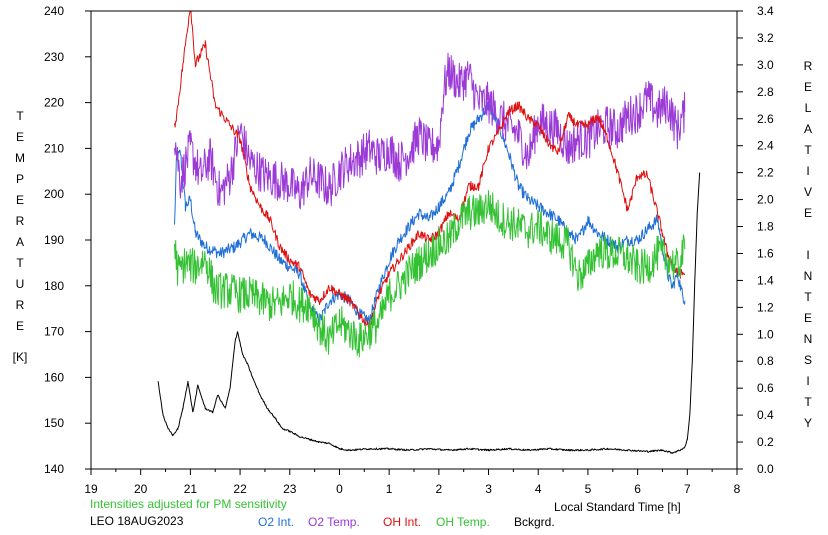 This screenshot has width=828, height=535. Describe the element at coordinates (807, 192) in the screenshot. I see `axis-label-letter: V` at that location.